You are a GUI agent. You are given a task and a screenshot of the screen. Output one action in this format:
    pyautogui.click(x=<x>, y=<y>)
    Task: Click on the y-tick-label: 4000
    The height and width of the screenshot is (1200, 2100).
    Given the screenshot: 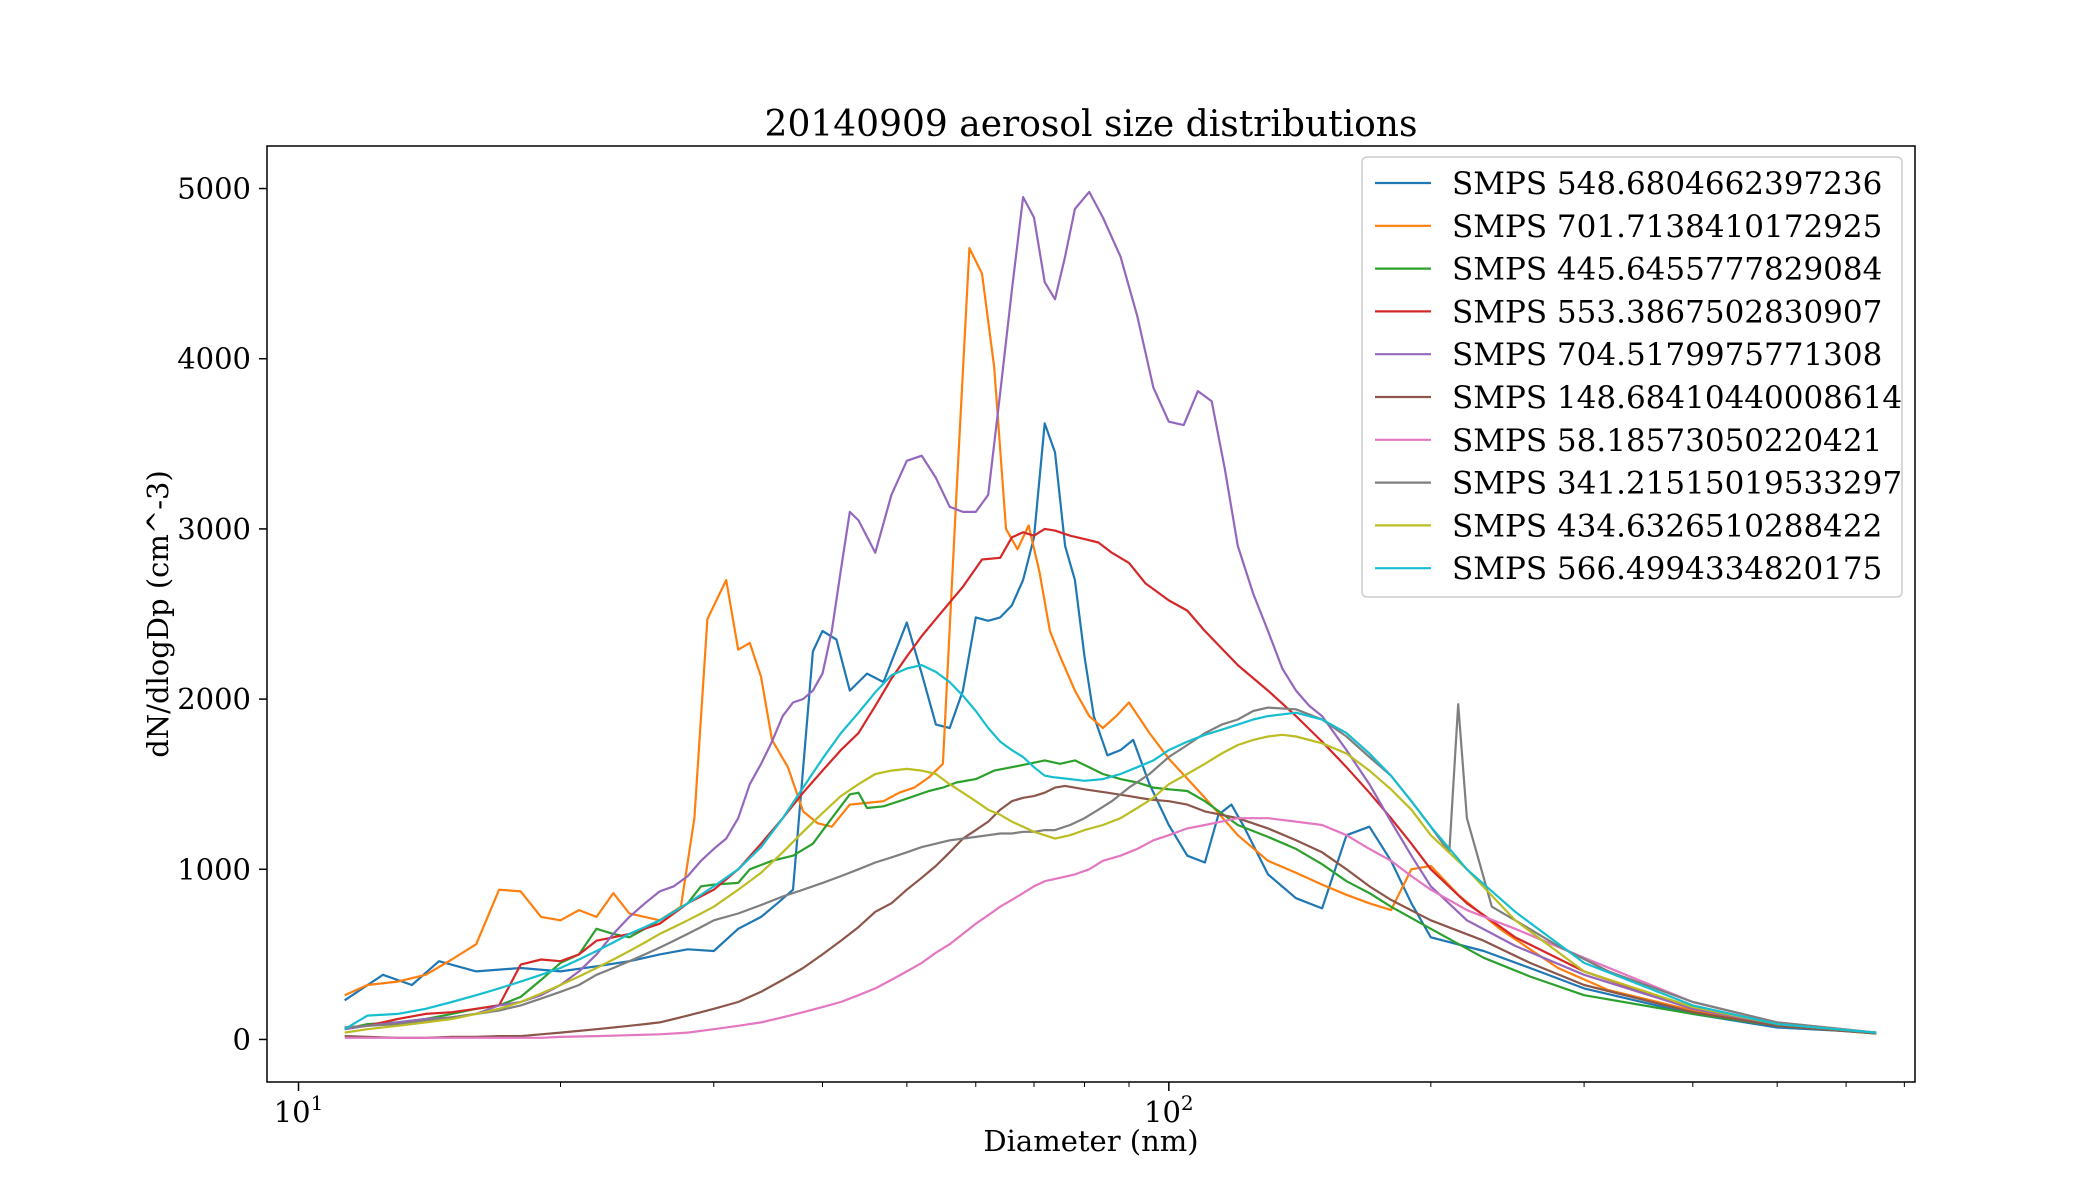 What is the action you would take?
    pyautogui.click(x=214, y=359)
    